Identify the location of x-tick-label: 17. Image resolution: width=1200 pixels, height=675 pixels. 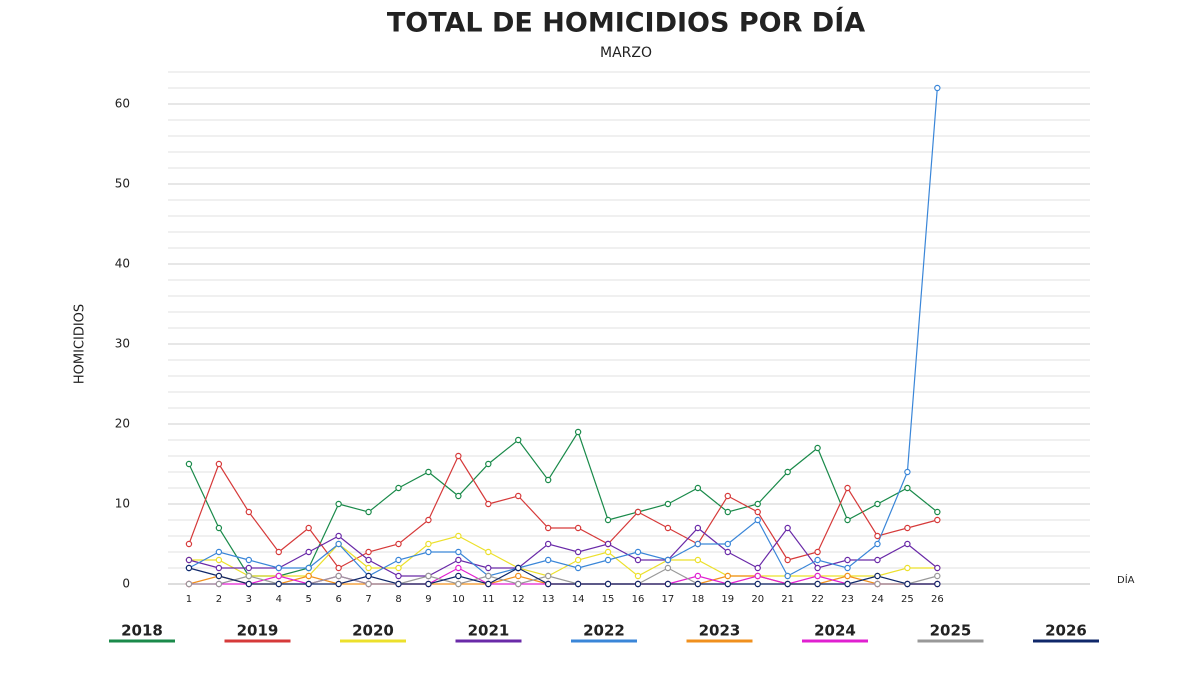
(668, 599).